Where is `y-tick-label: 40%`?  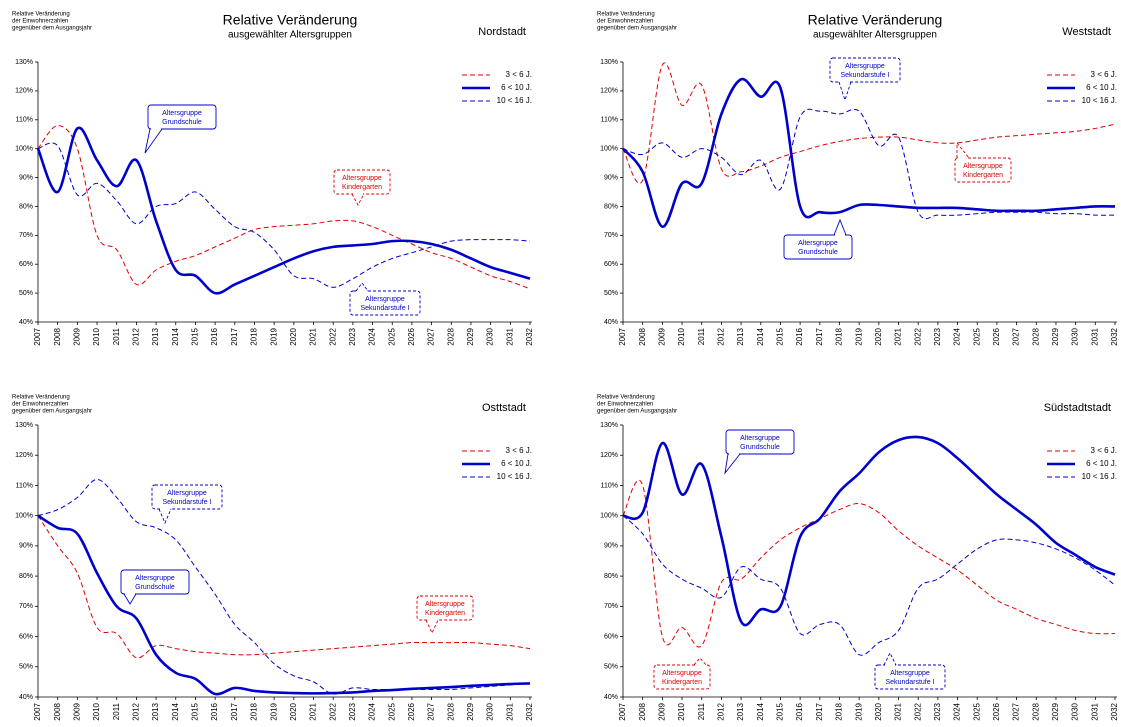 y-tick-label: 40% is located at coordinates (26, 322).